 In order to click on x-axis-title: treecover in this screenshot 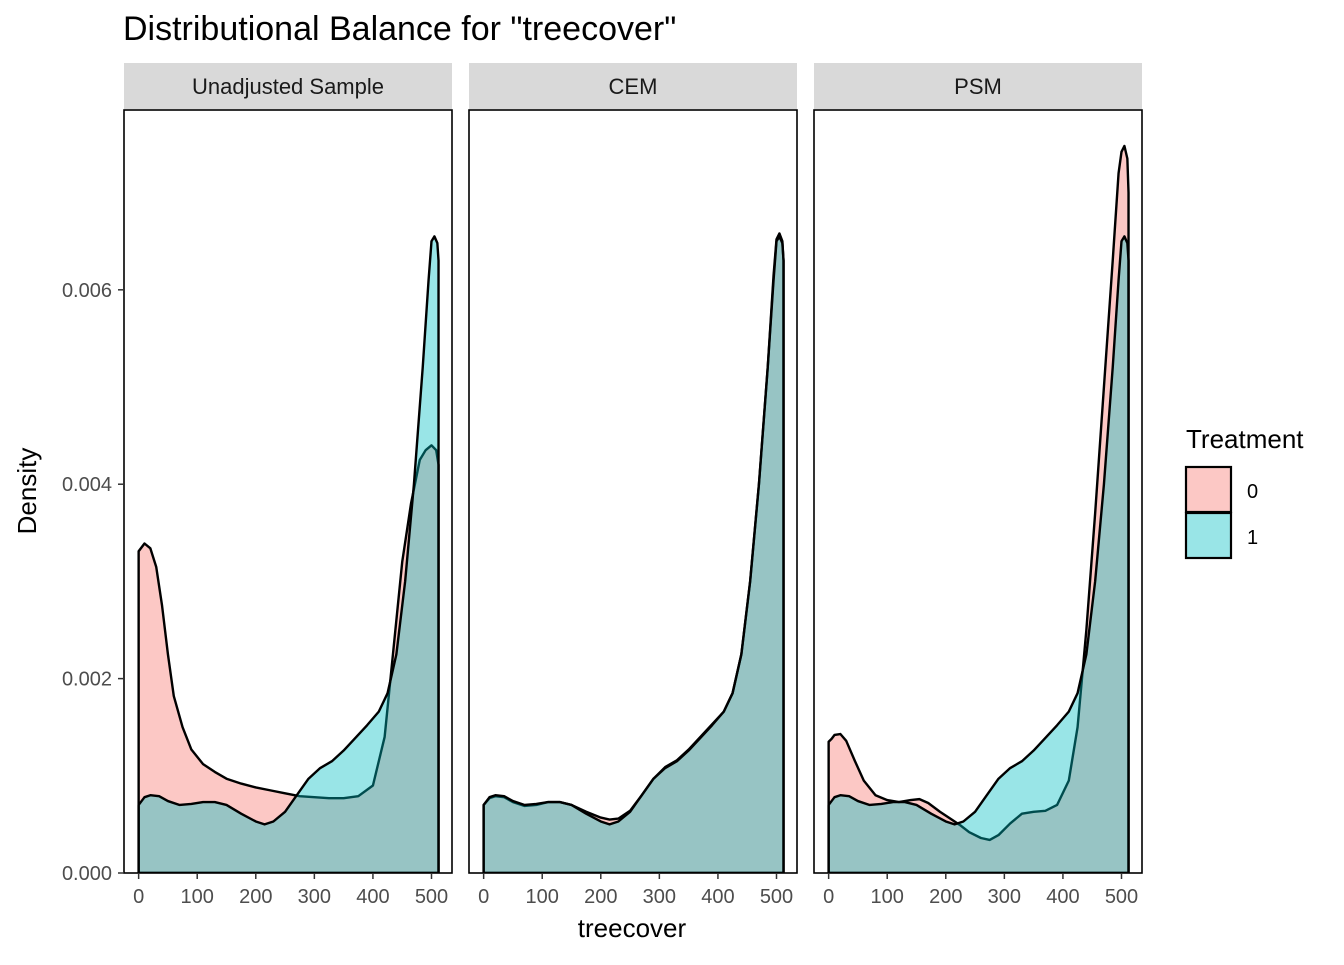, I will do `click(632, 928)`.